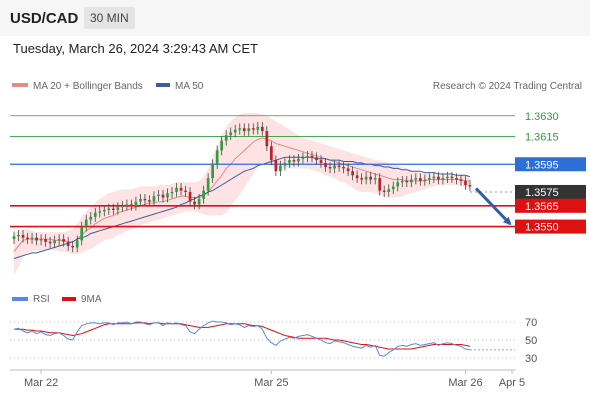 This screenshot has height=400, width=590. I want to click on timeframe-badge: 30 MIN, so click(109, 18).